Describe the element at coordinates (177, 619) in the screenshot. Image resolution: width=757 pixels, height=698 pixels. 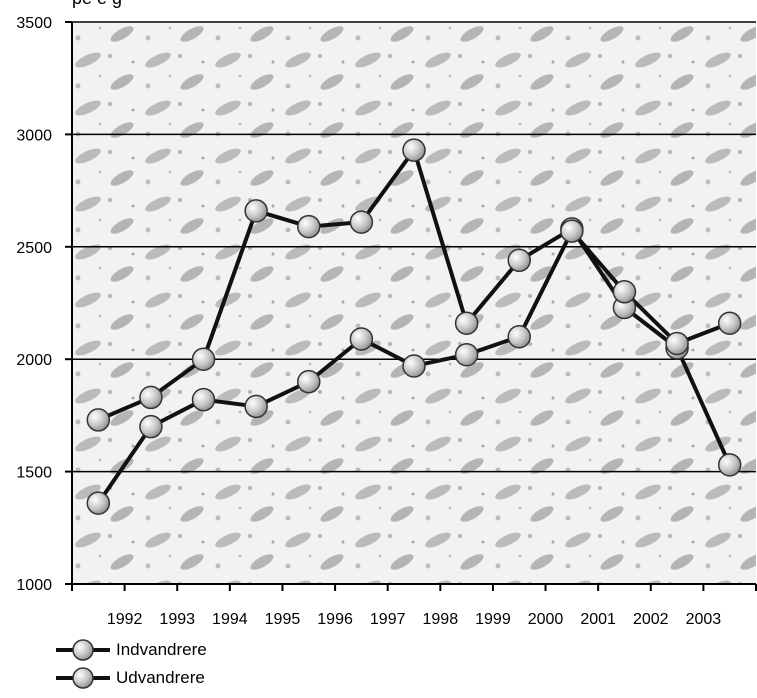
I see `x-tick-label: 1993` at that location.